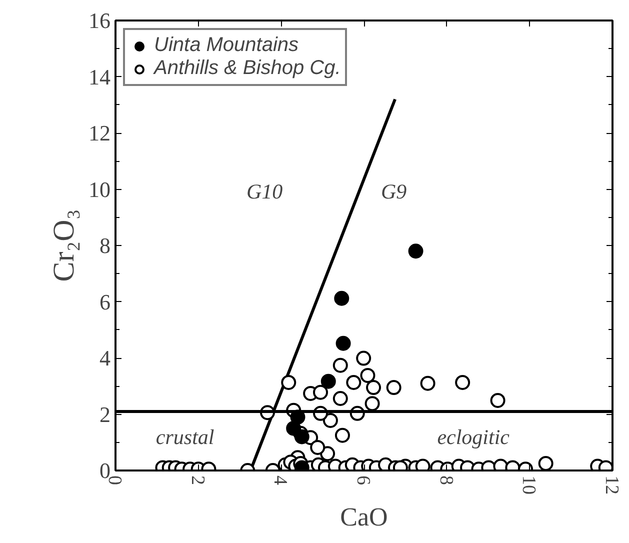 This screenshot has width=629, height=543. What do you see at coordinates (105, 414) in the screenshot?
I see `y-tick-label: 2` at bounding box center [105, 414].